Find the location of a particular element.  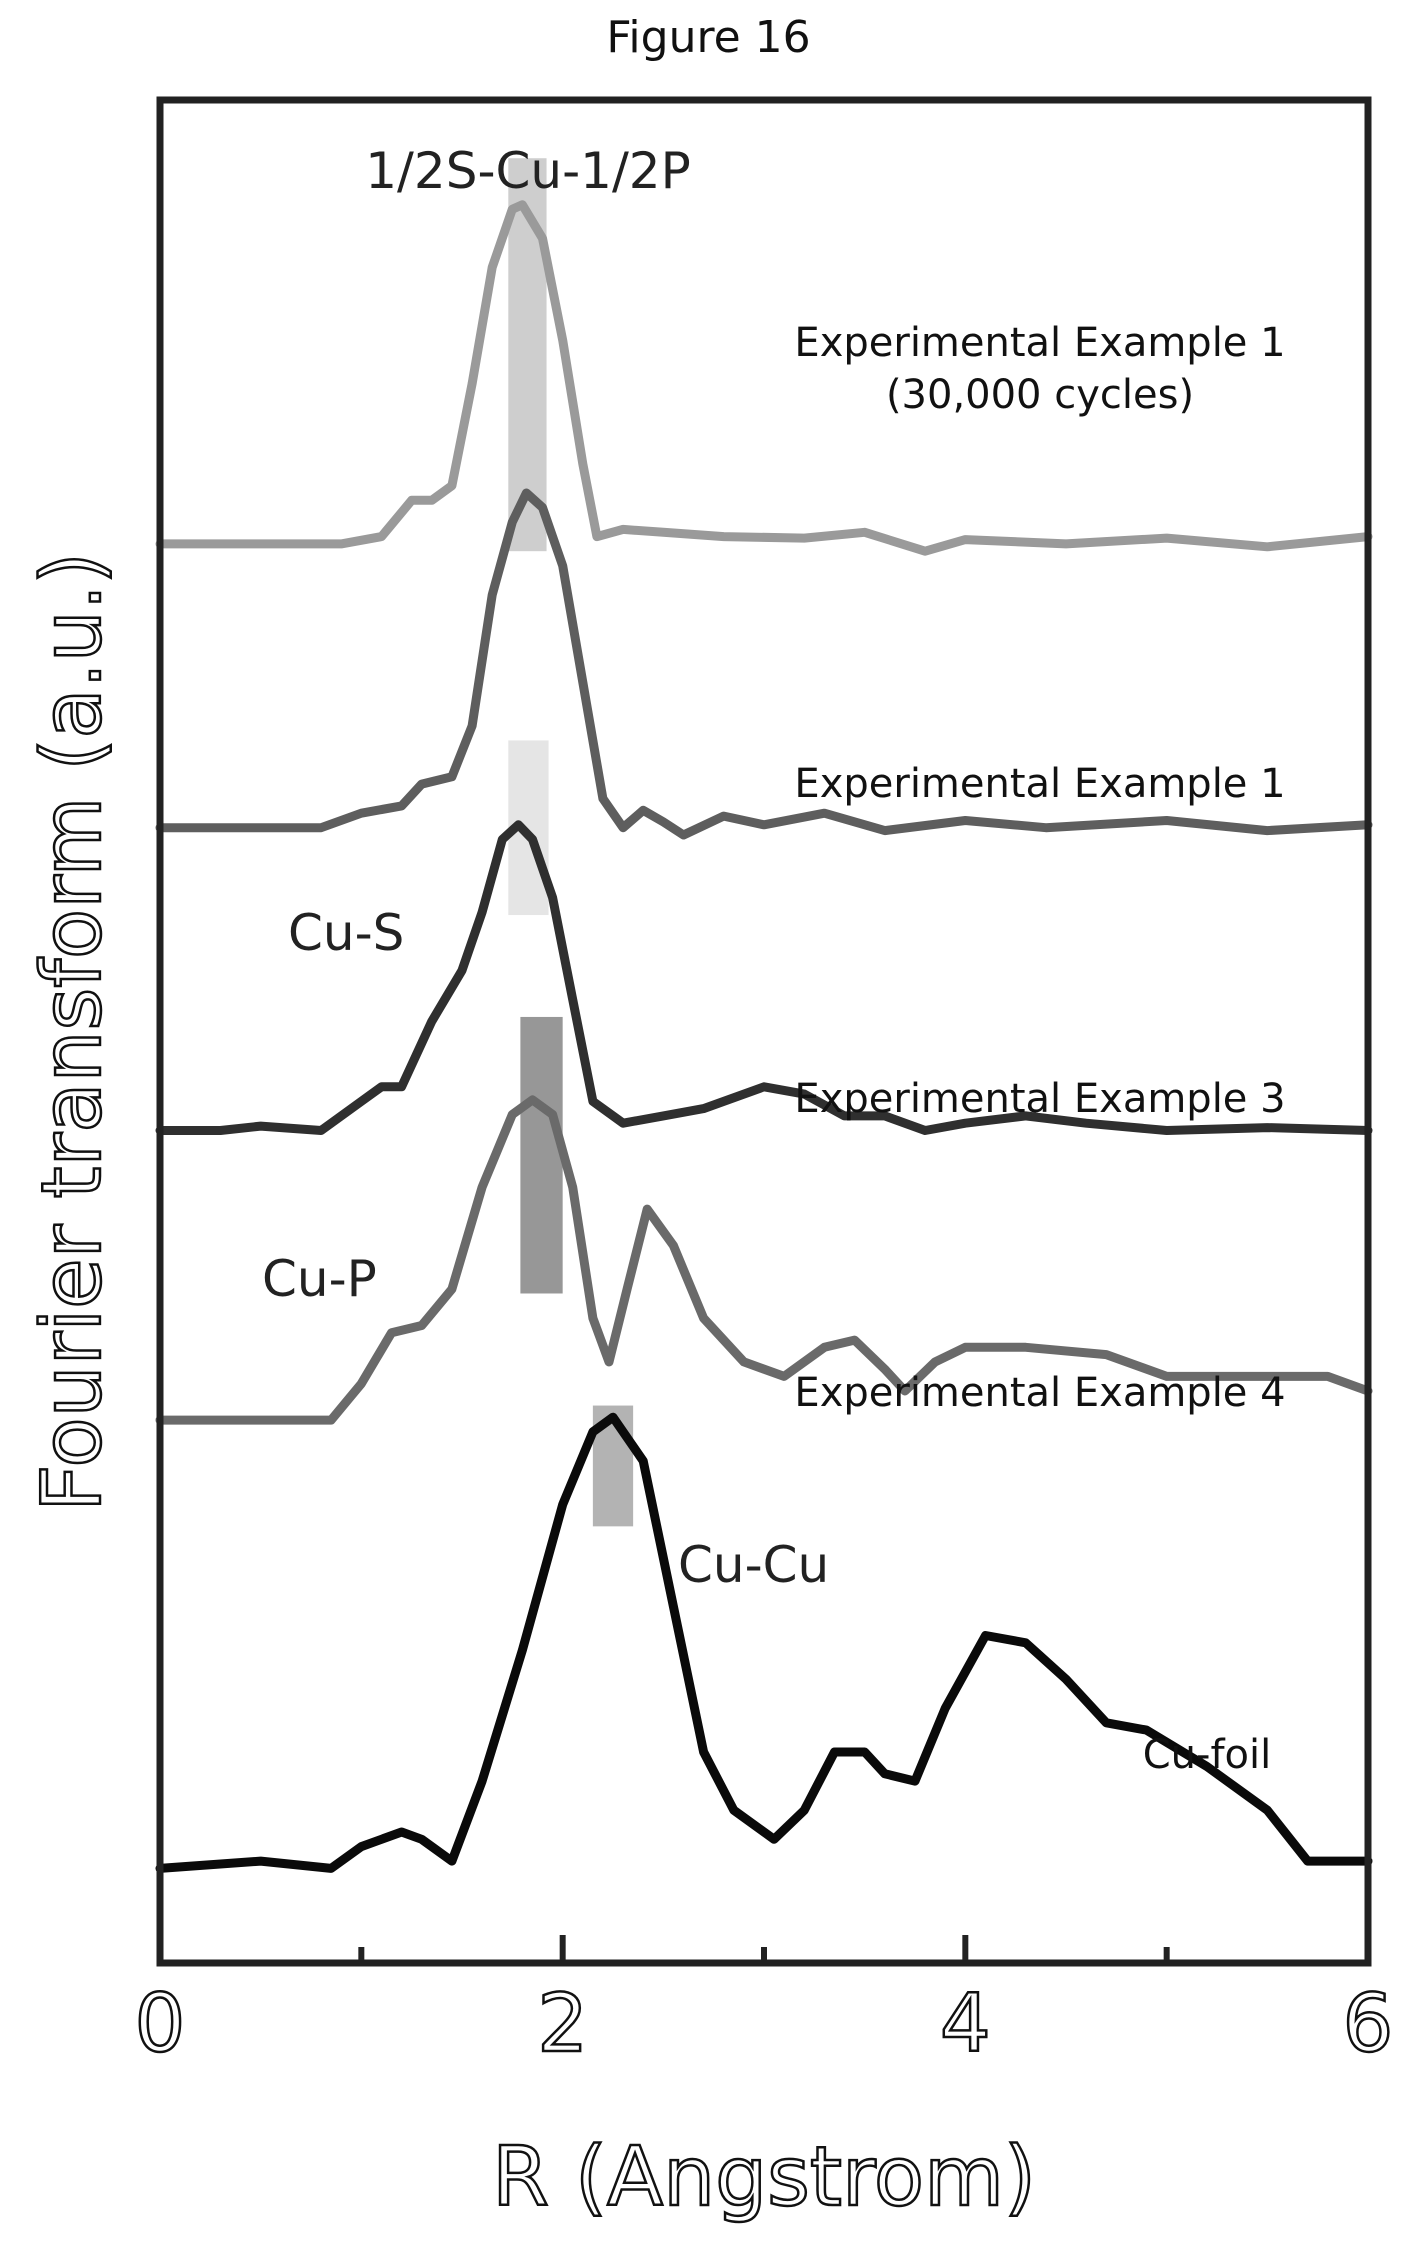

figure-title: Figure 16 is located at coordinates (708, 37).